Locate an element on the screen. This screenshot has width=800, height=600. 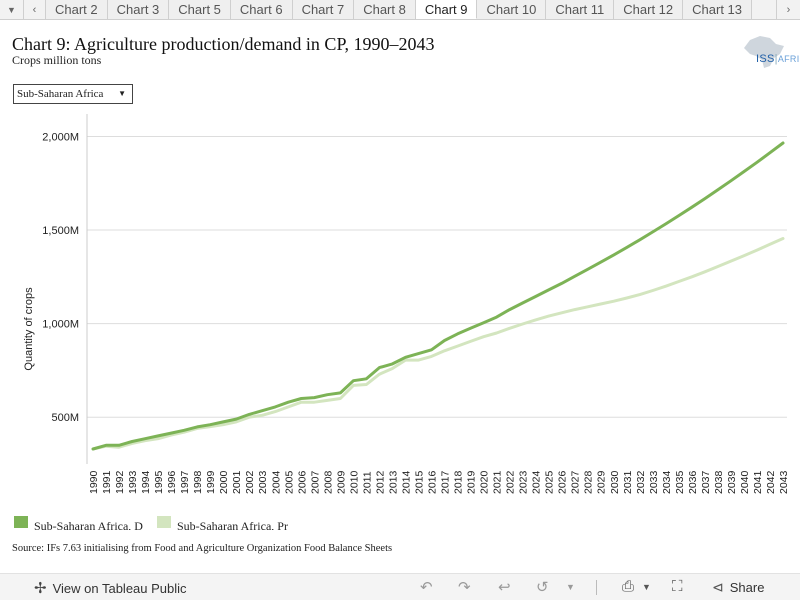
x-tick-label: 1995 is located at coordinates (159, 482).